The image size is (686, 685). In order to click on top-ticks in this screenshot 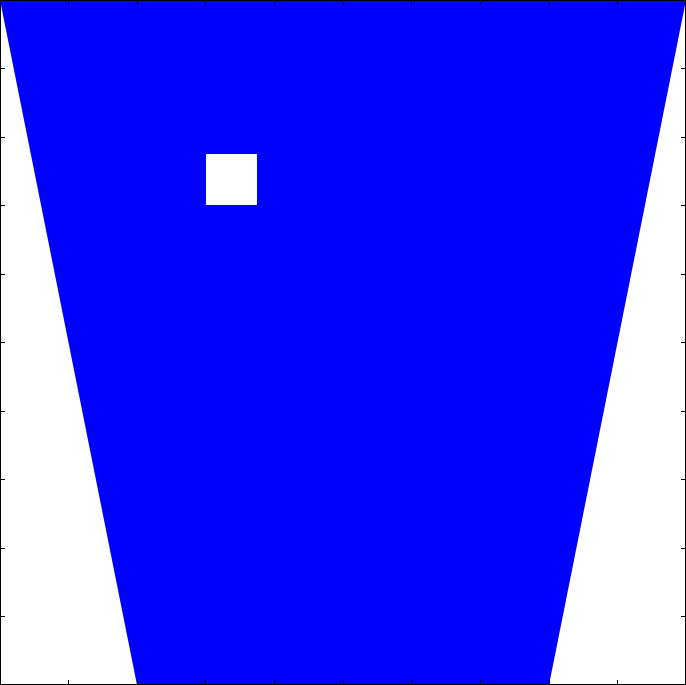, I will do `click(343, 2)`.